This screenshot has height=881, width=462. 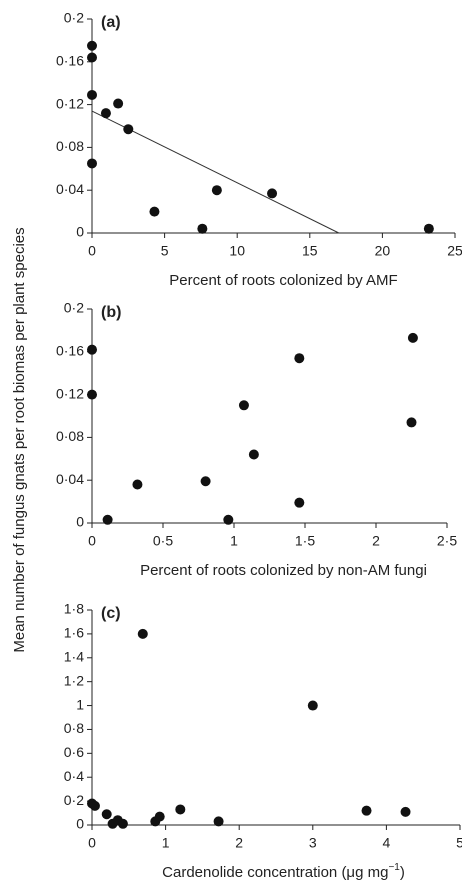 What do you see at coordinates (111, 312) in the screenshot?
I see `panel-label: (b)` at bounding box center [111, 312].